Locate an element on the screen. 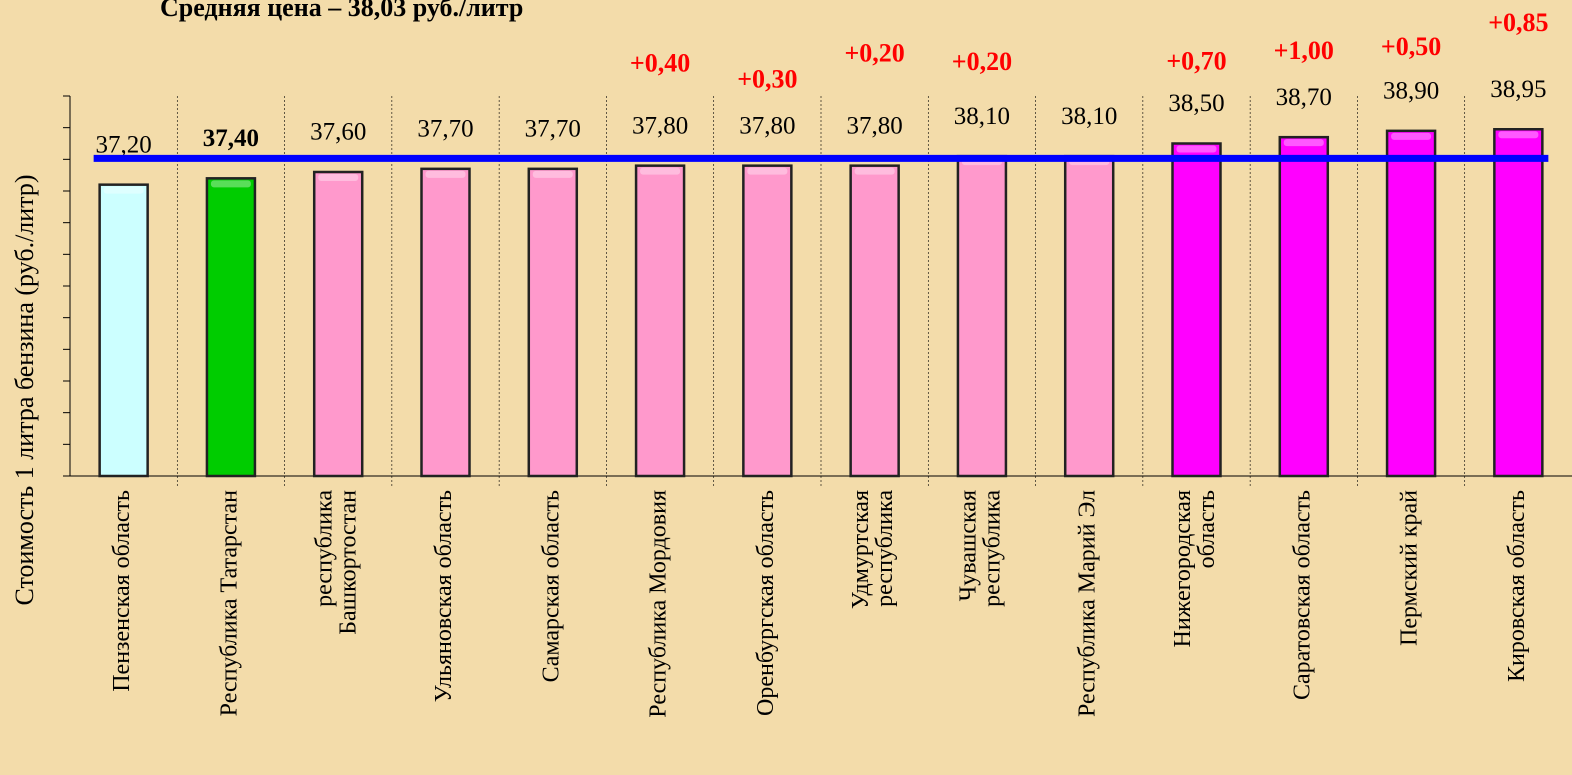 Image resolution: width=1572 pixels, height=775 pixels. change-label: +0,30 is located at coordinates (767, 79).